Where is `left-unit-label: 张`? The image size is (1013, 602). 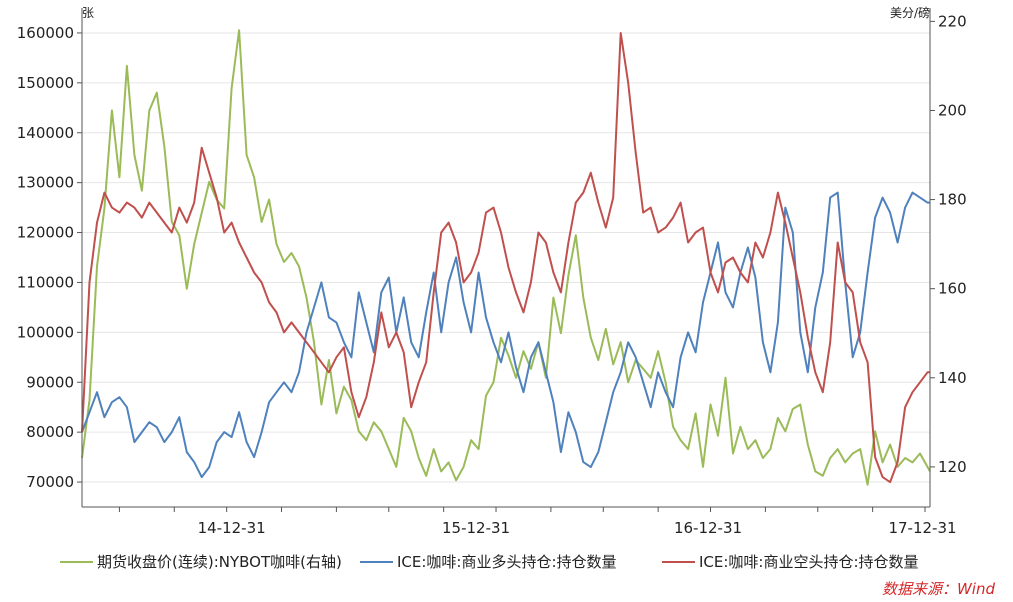 left-unit-label: 张 is located at coordinates (88, 13).